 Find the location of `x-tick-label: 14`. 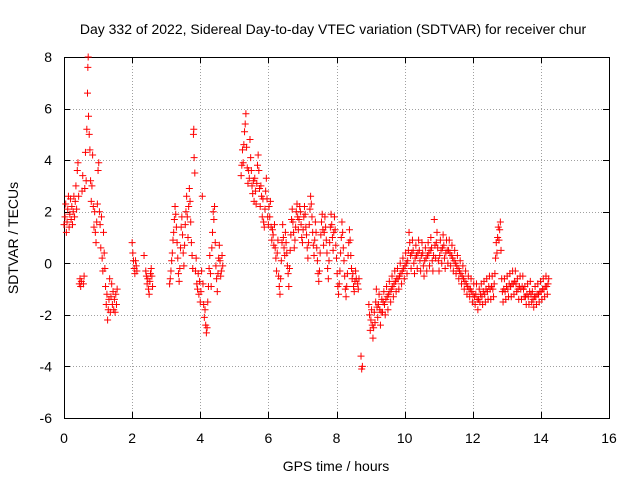

x-tick-label: 14 is located at coordinates (541, 438).